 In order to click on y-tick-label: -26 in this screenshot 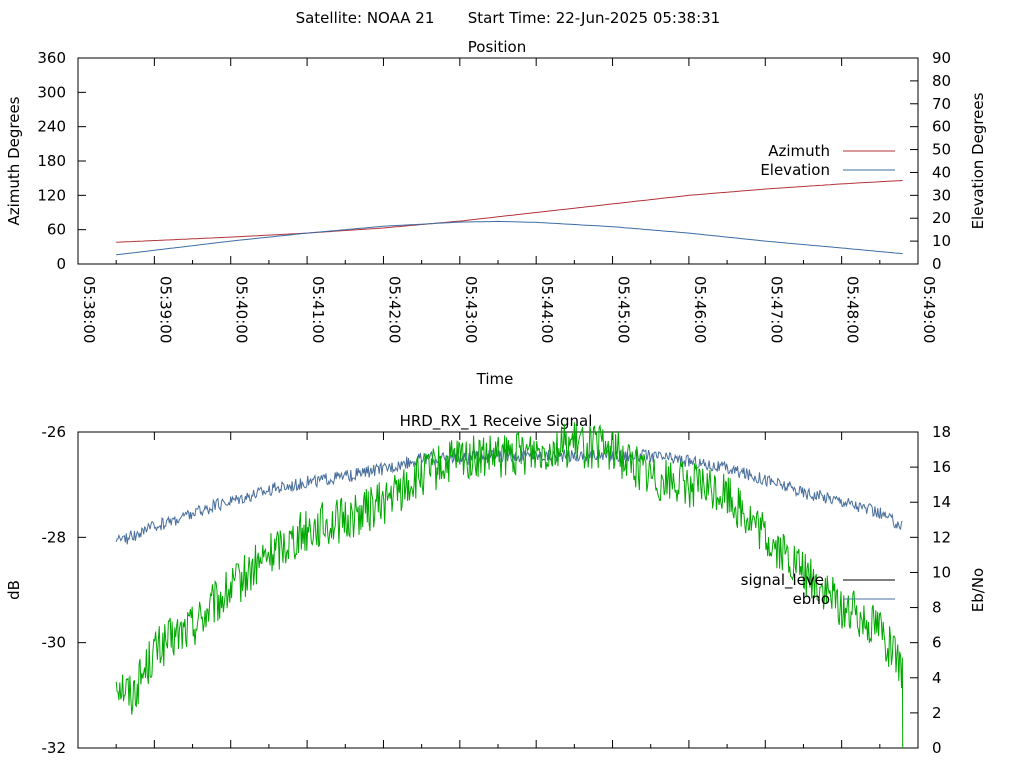, I will do `click(54, 432)`.